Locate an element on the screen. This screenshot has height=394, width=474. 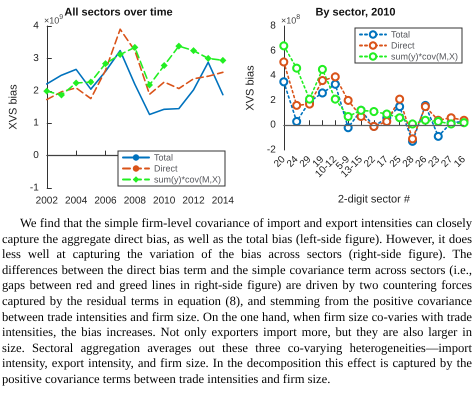
y-tick-label: 3 is located at coordinates (36, 58).